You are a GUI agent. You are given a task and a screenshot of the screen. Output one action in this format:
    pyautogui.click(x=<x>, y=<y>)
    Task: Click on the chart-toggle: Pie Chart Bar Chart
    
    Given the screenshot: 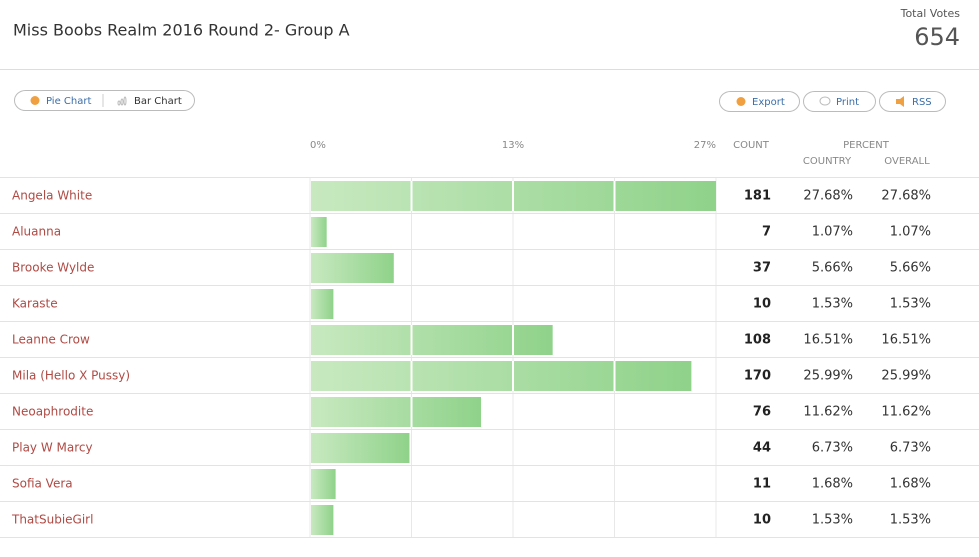 What is the action you would take?
    pyautogui.click(x=104, y=100)
    